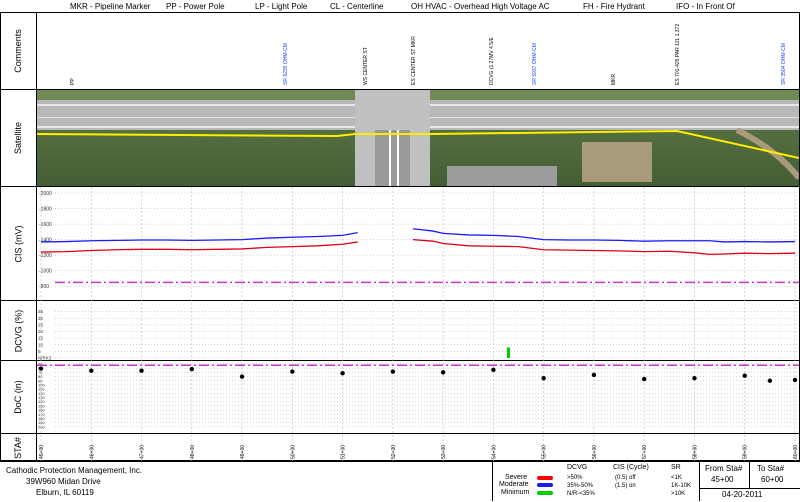  I want to click on dcvg-tick-label: 15, so click(41, 338).